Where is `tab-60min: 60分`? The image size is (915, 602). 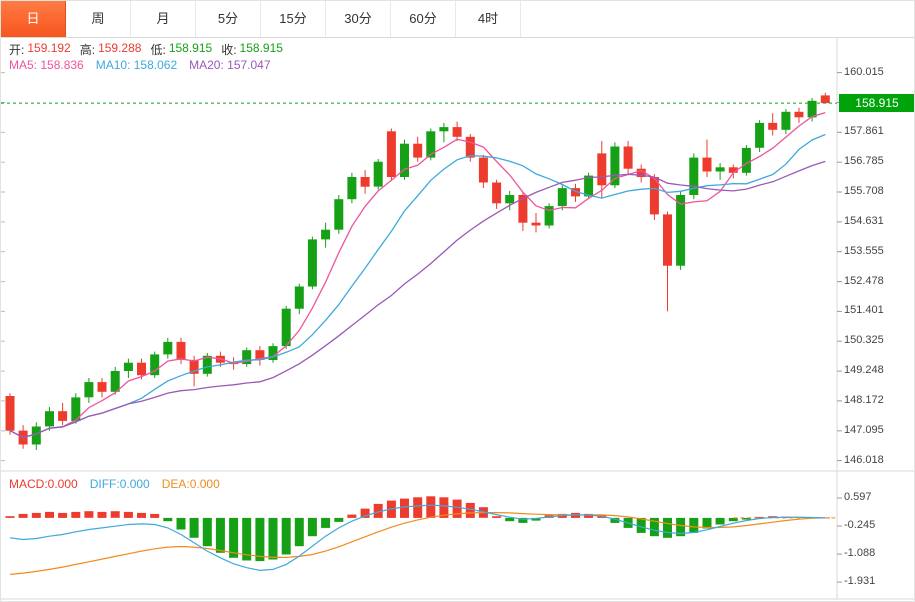
tab-60min: 60分 is located at coordinates (423, 19).